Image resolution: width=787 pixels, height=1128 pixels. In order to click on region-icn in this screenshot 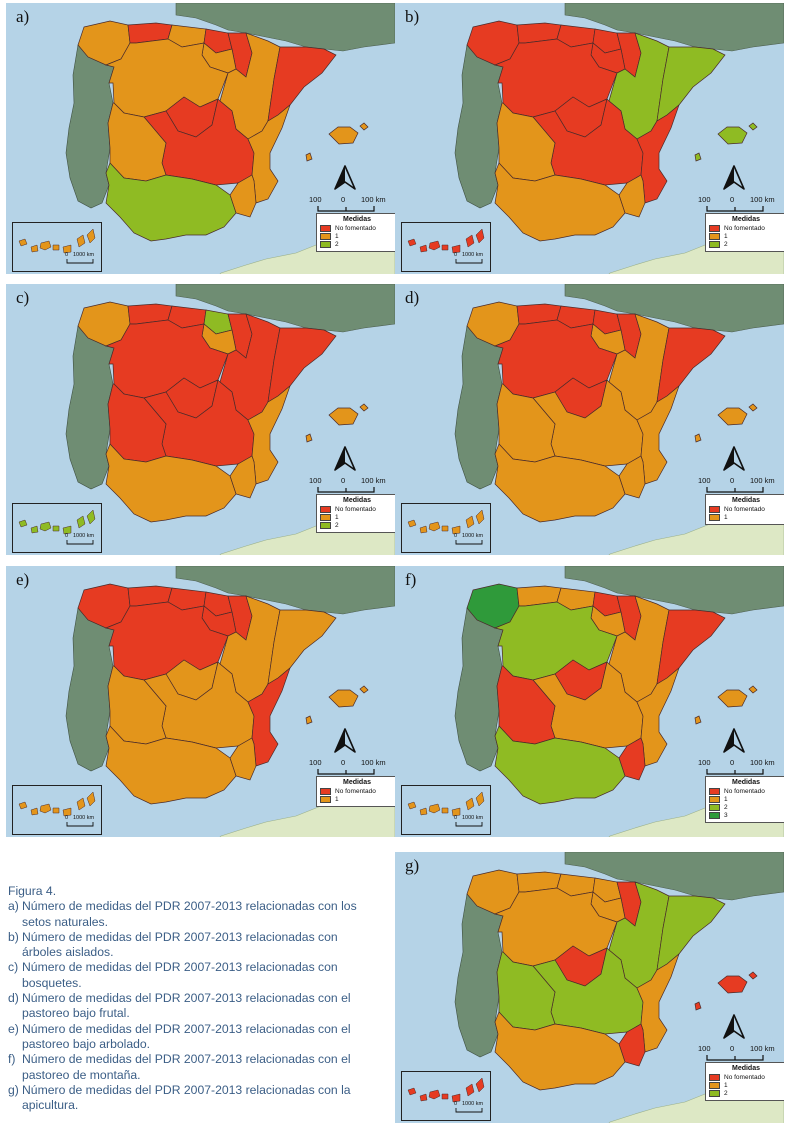, I will do `click(446, 804)`.